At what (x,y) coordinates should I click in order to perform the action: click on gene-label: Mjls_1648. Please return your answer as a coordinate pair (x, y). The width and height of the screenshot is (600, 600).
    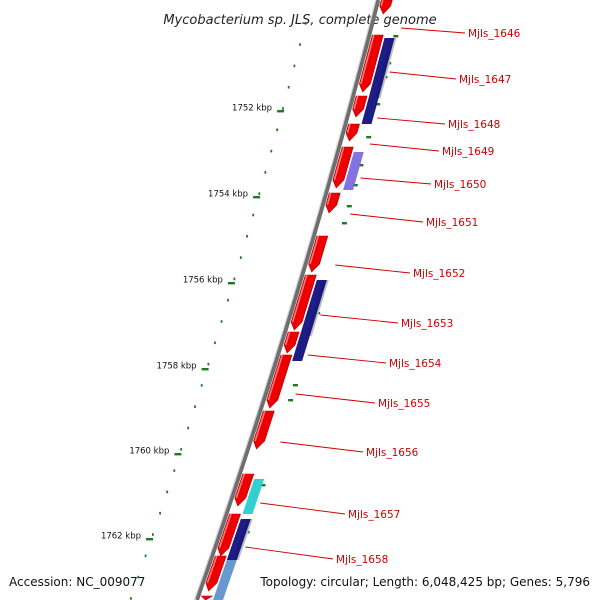
    Looking at the image, I should click on (474, 125).